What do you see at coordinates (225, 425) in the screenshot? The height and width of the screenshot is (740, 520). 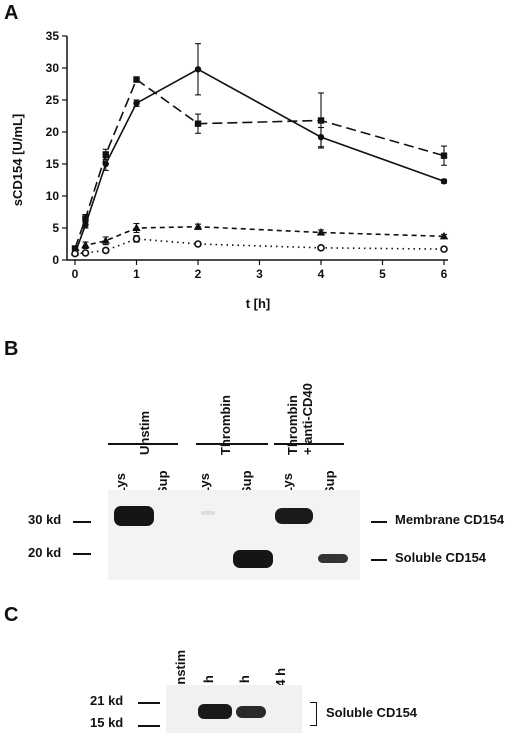 I see `group-label-thrombin: Thrombin` at bounding box center [225, 425].